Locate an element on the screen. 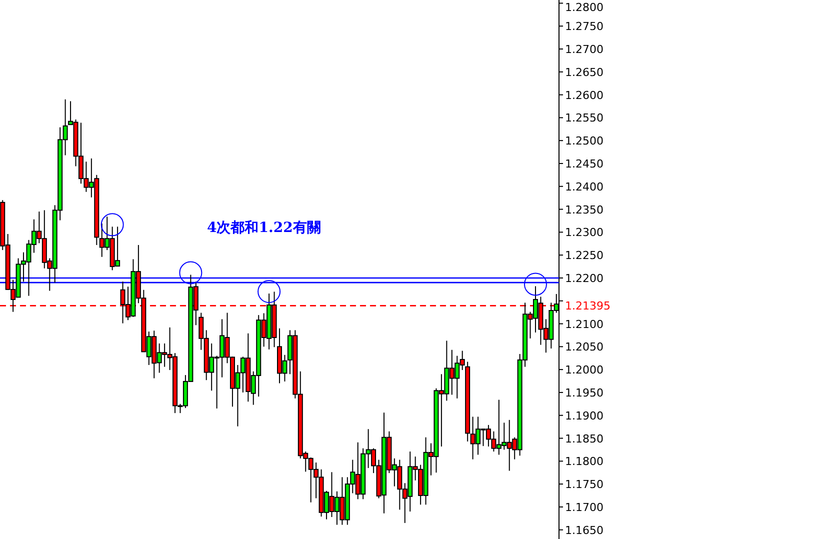 This screenshot has height=539, width=832. y-tick-label: 1.1700 is located at coordinates (584, 507).